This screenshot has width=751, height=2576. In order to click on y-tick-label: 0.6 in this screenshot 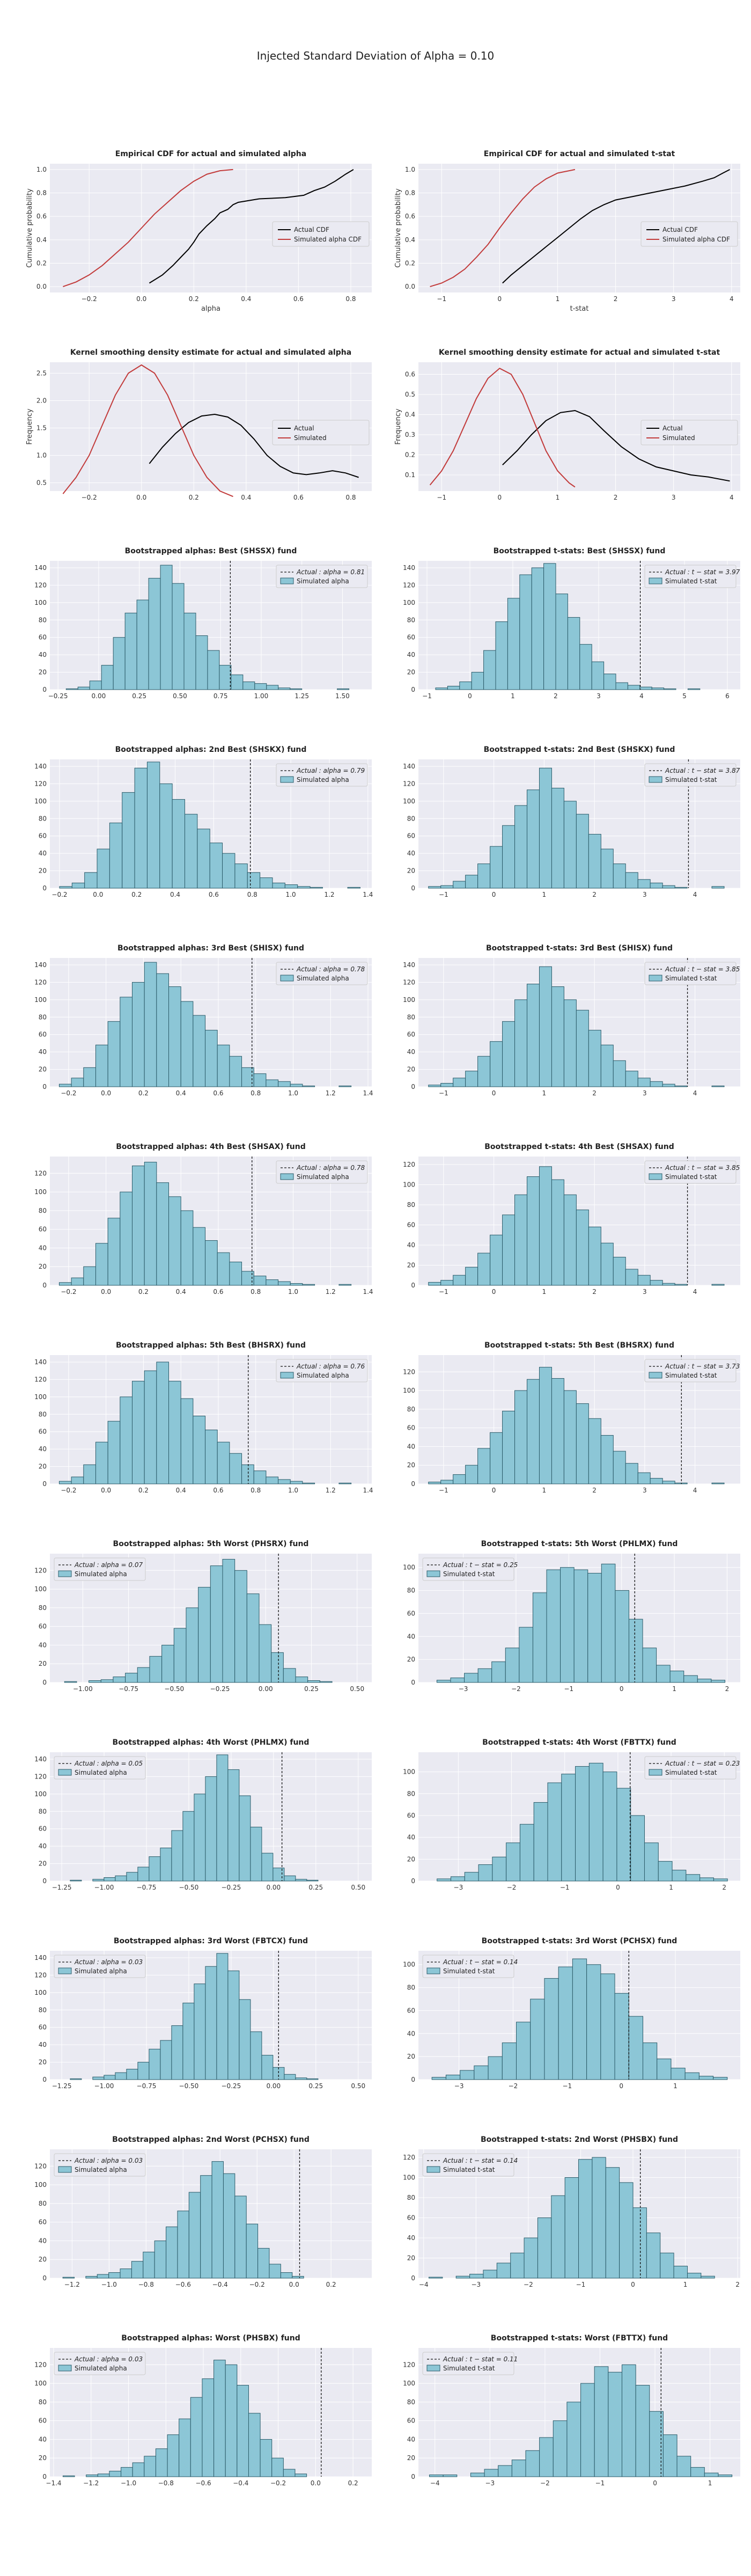, I will do `click(410, 374)`.